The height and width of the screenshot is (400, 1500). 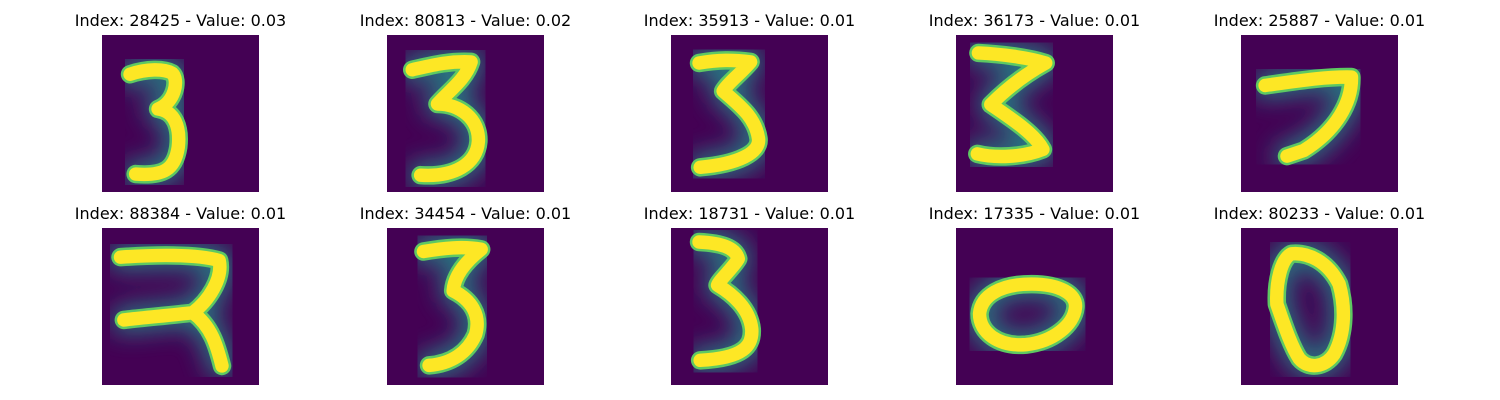 I want to click on panel-title: Index: 35913 - Value: 0.01, so click(x=749, y=20).